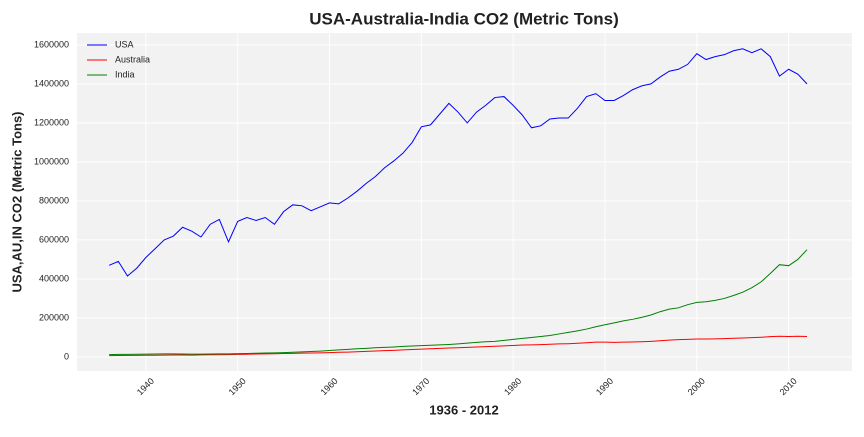 Image resolution: width=864 pixels, height=437 pixels. What do you see at coordinates (51, 161) in the screenshot?
I see `y-tick-label: 1000000` at bounding box center [51, 161].